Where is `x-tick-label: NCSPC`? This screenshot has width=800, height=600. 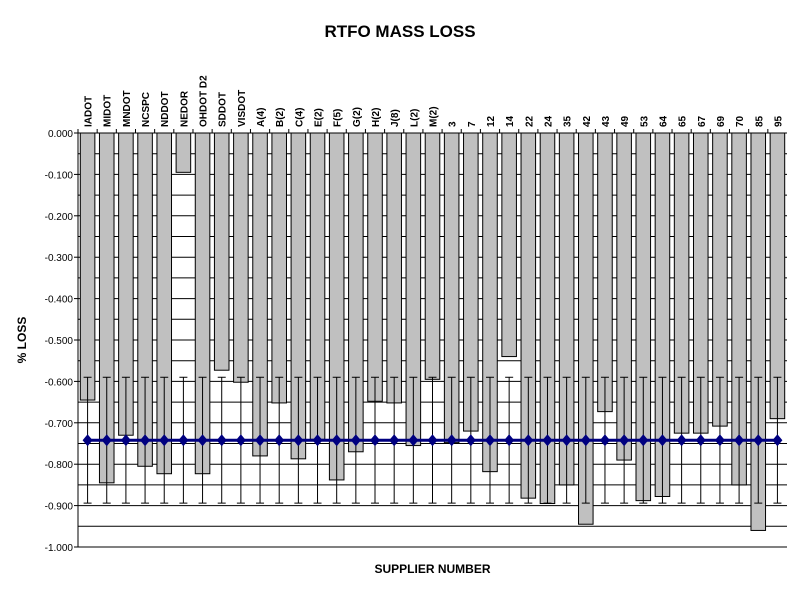
x-tick-label: NCSPC is located at coordinates (146, 109).